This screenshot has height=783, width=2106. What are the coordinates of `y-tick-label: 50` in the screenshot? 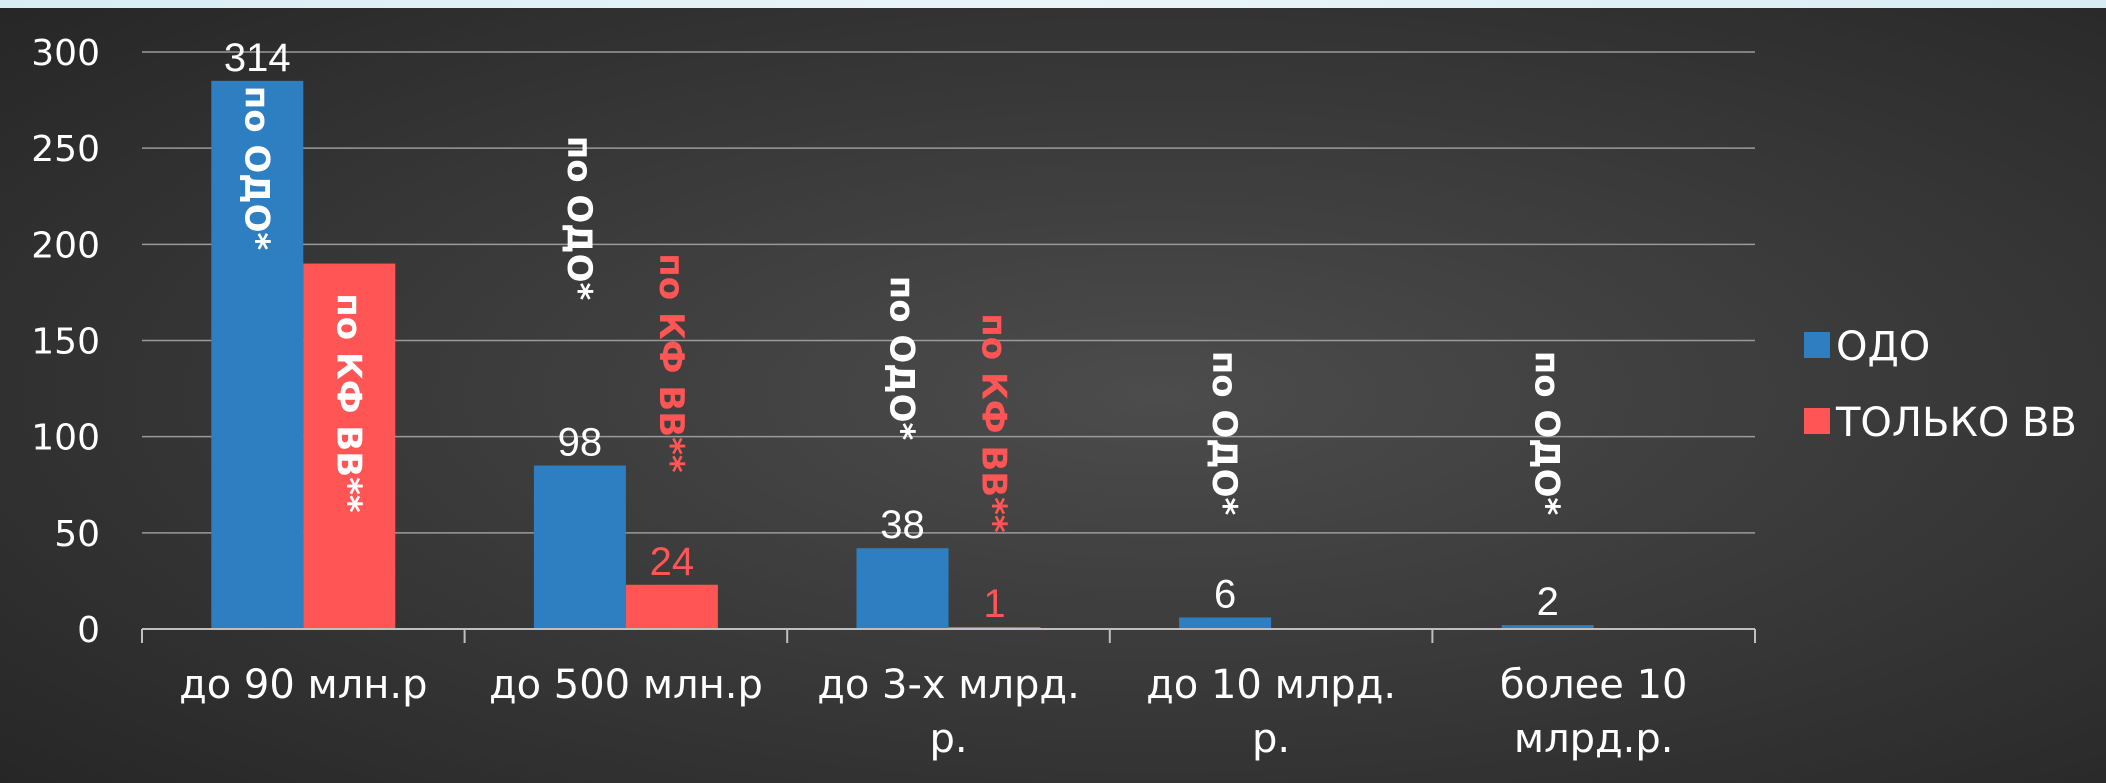 It's located at (77, 534).